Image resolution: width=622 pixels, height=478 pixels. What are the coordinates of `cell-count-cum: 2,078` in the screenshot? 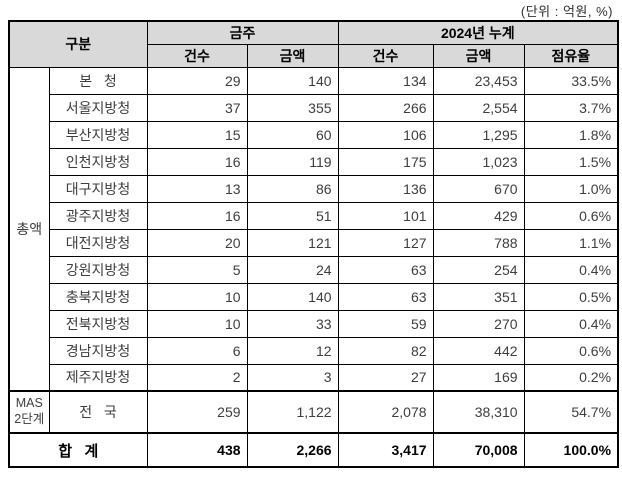 It's located at (385, 412).